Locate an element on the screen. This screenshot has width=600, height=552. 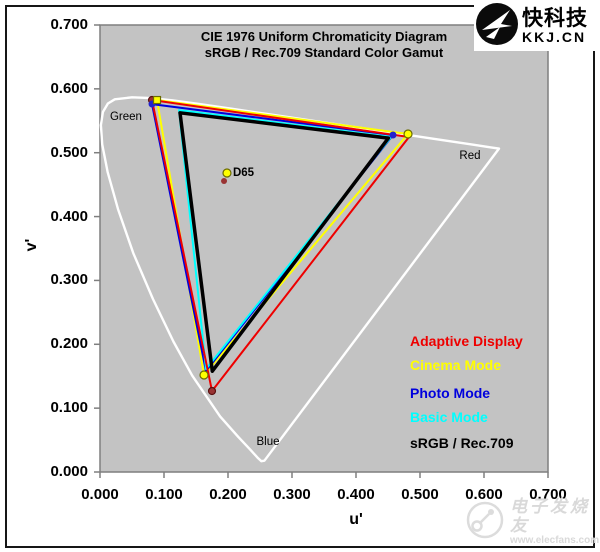
elecfans-watermark: 电子发烧友 www.elecfans.com is located at coordinates (531, 522).